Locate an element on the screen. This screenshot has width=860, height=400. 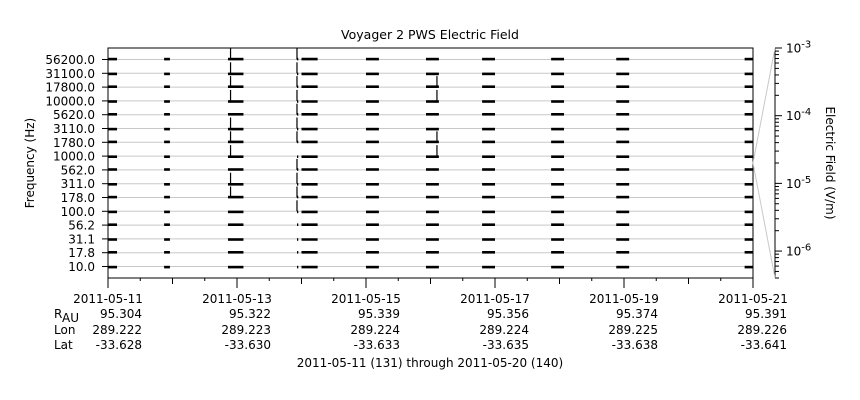
ephemeris-value: -33.641 is located at coordinates (764, 345).